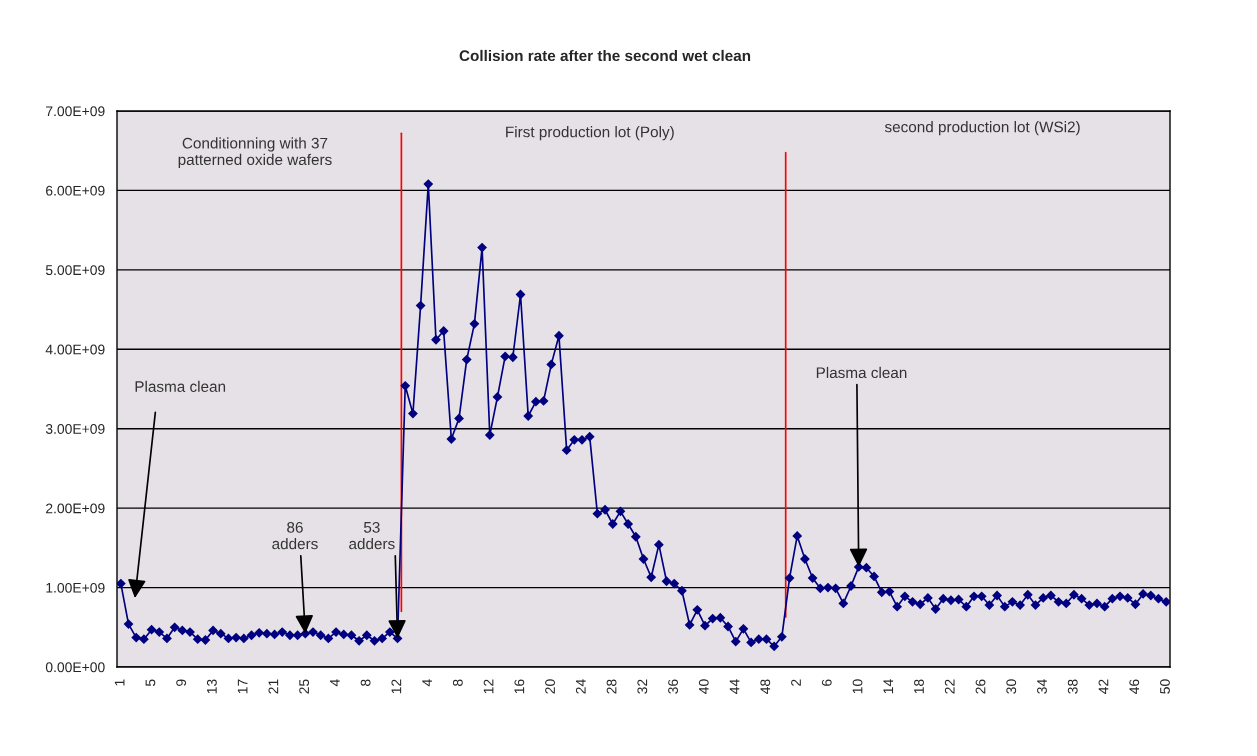  I want to click on x-tick-label: 40, so click(703, 686).